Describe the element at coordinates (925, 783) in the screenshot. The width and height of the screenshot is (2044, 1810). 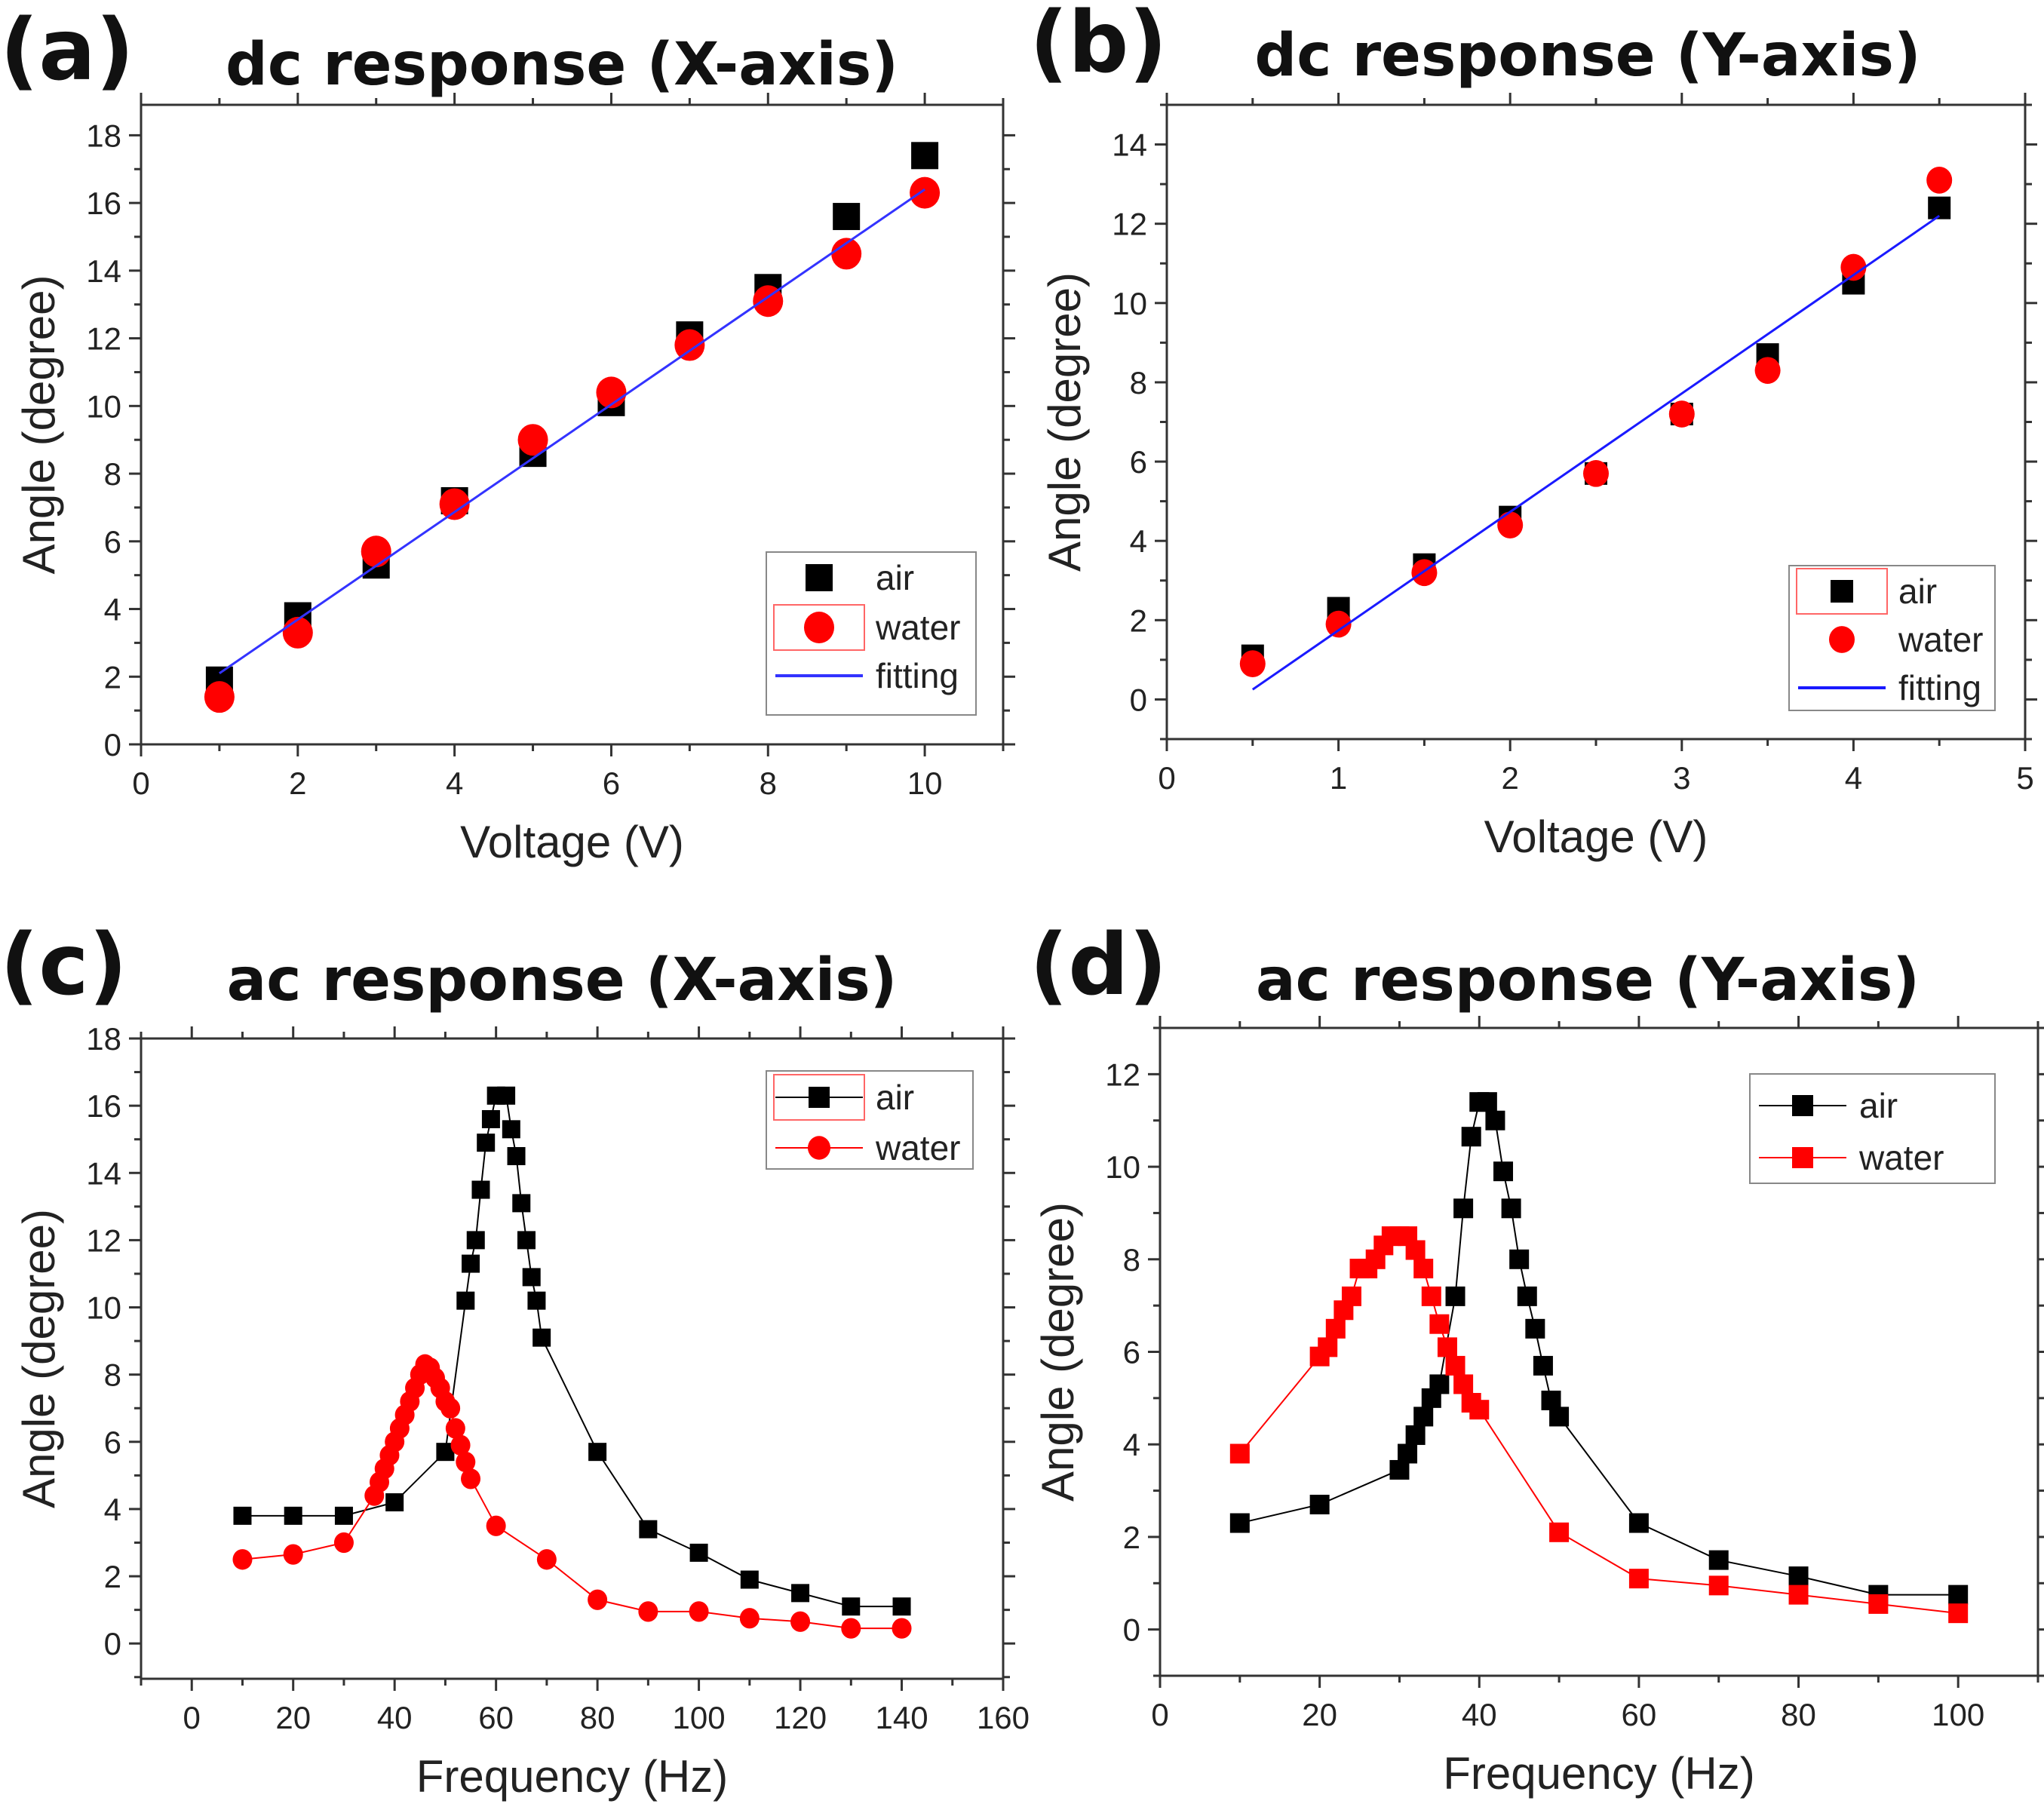
I see `x-tick-label: 10` at that location.